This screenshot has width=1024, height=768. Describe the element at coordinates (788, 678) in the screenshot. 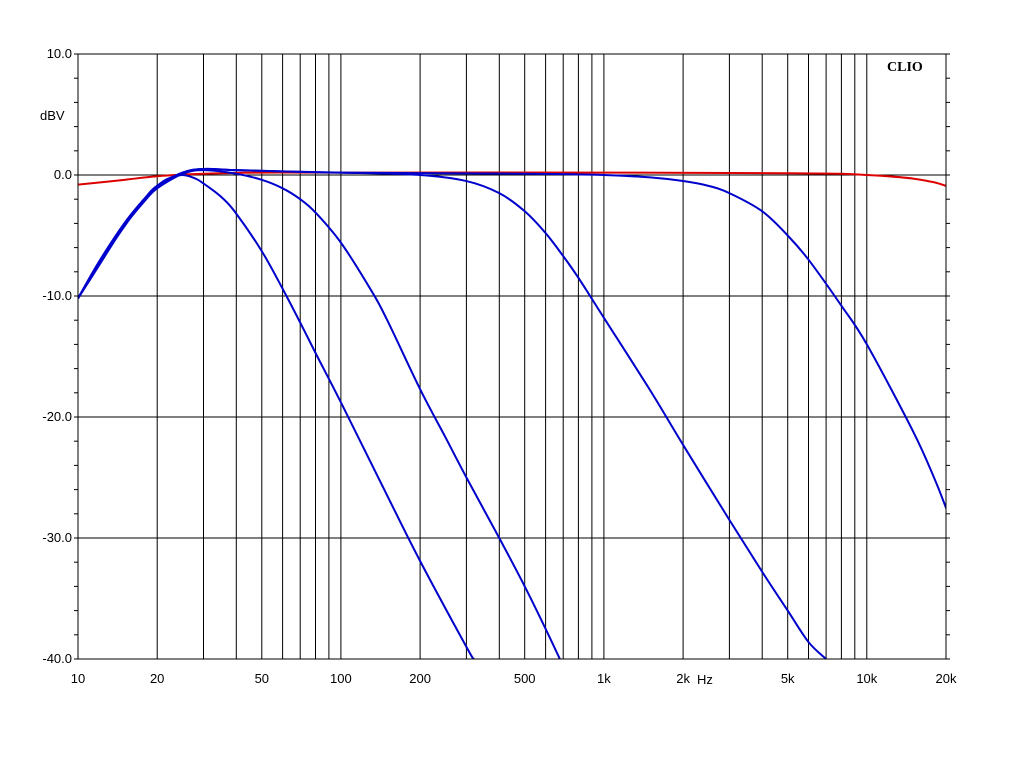

I see `x-tick-label: 5k` at that location.